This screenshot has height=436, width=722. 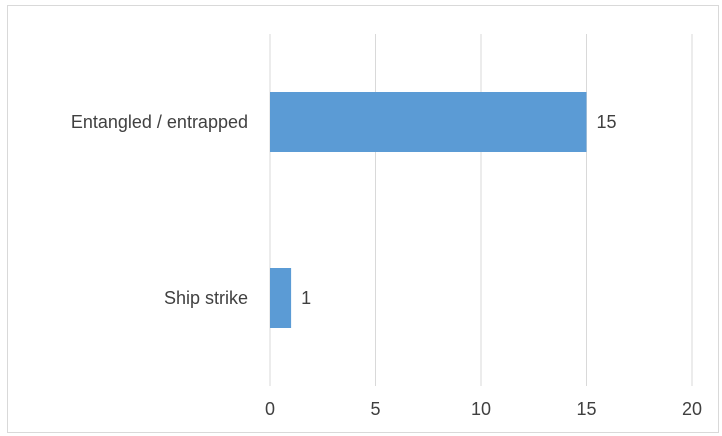 I want to click on category-label: Entangled / entrapped, so click(x=159, y=122).